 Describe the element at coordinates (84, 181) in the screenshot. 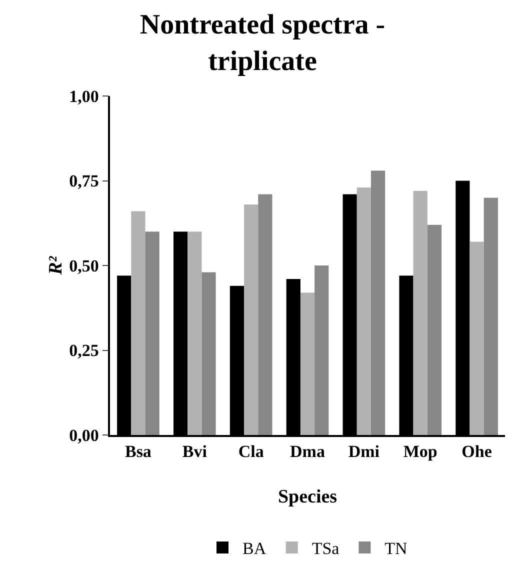

I see `y-tick-label: 0,75` at that location.